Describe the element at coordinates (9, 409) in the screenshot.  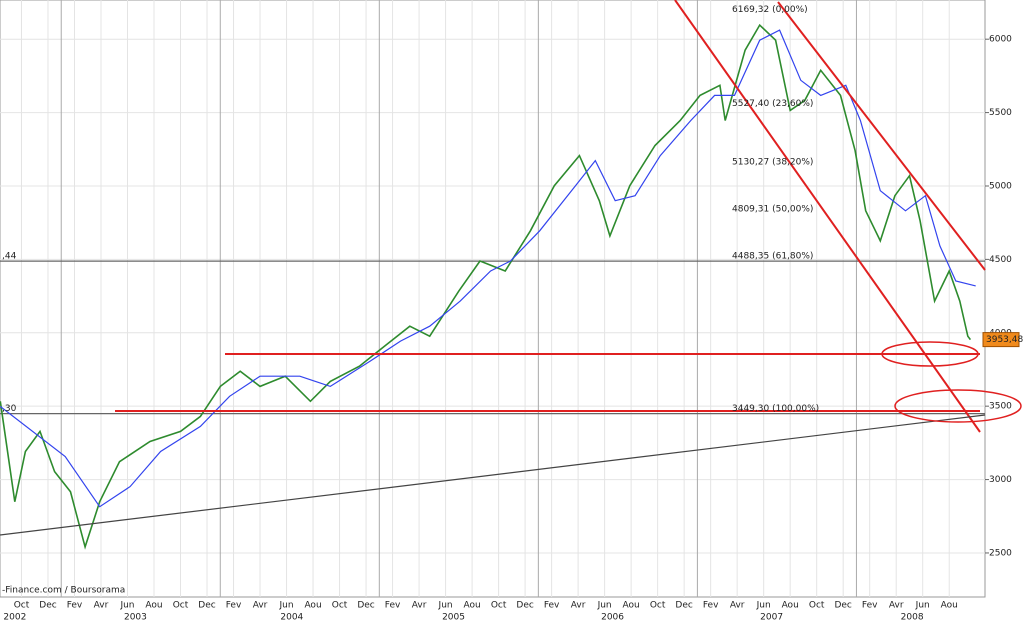
I see `fib-left-label: ,30` at that location.